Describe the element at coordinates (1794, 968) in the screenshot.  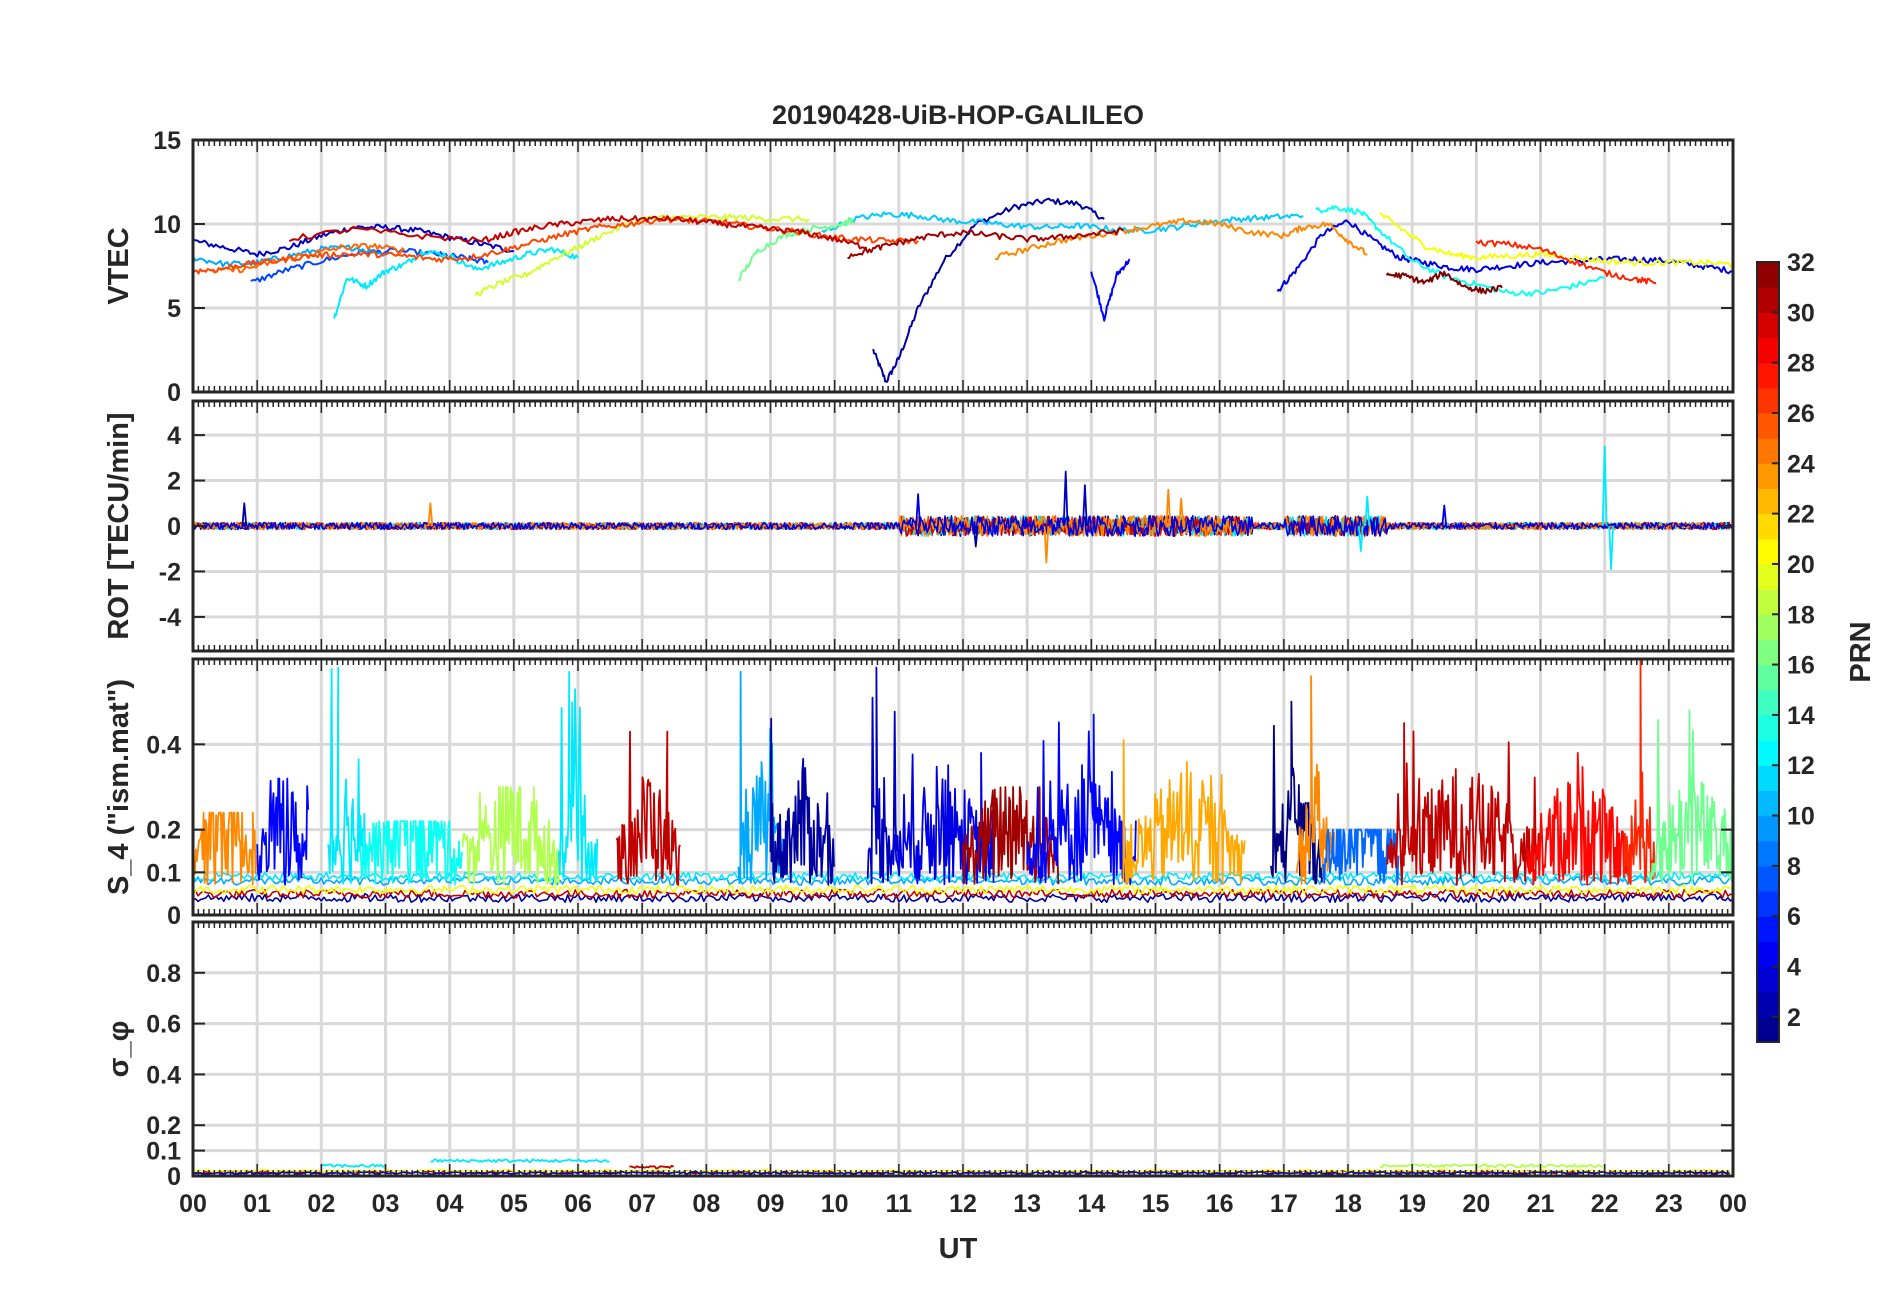
I see `colorbar-tick-label: 4` at that location.